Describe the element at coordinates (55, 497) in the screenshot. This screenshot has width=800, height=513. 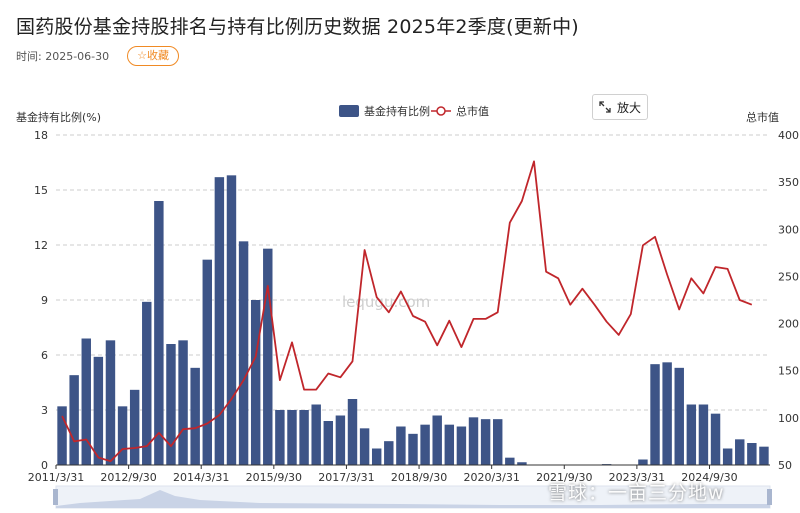
I see `slider-handle-left` at that location.